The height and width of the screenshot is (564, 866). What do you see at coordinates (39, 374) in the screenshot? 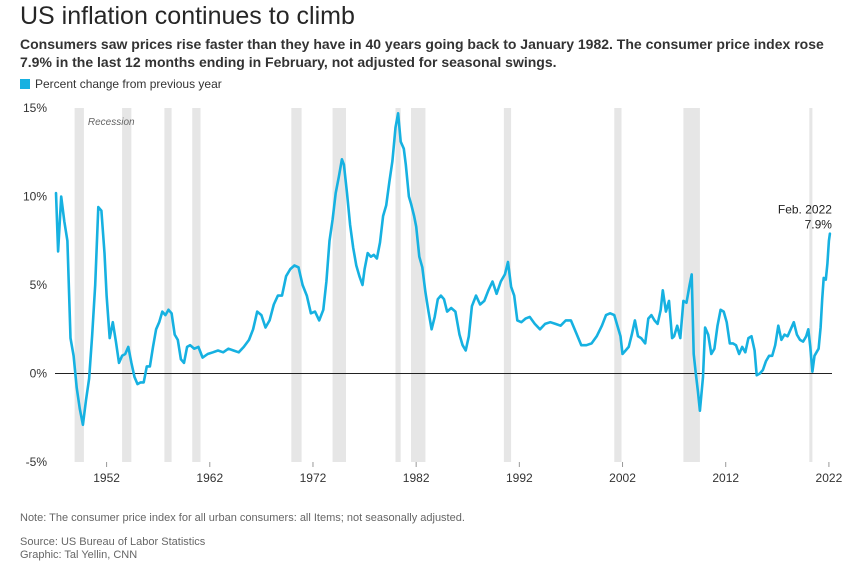
I see `y-tick-label: 0%` at bounding box center [39, 374].